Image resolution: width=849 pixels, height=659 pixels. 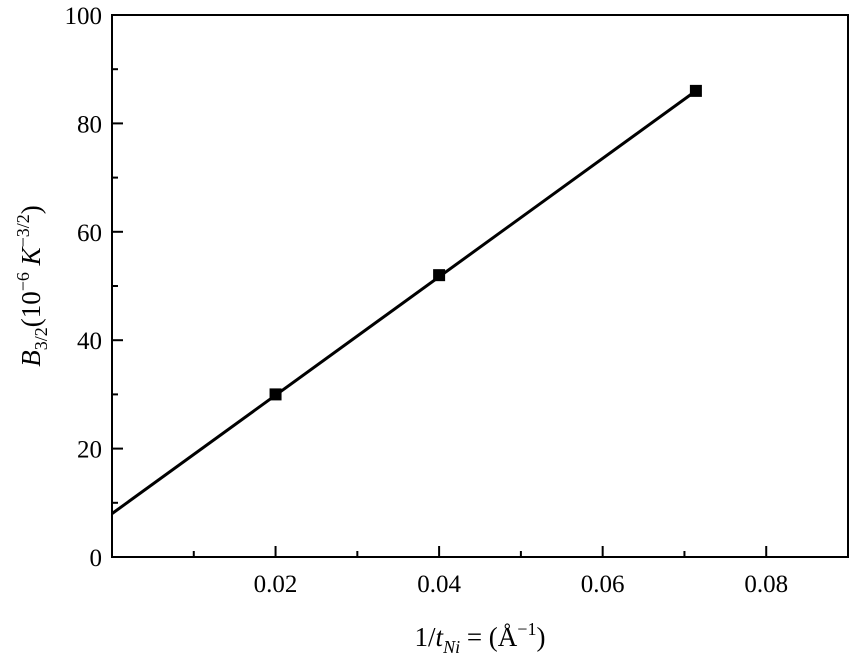 What do you see at coordinates (480, 638) in the screenshot?
I see `x-axis-title: 1/tNi = (Å−1)` at bounding box center [480, 638].